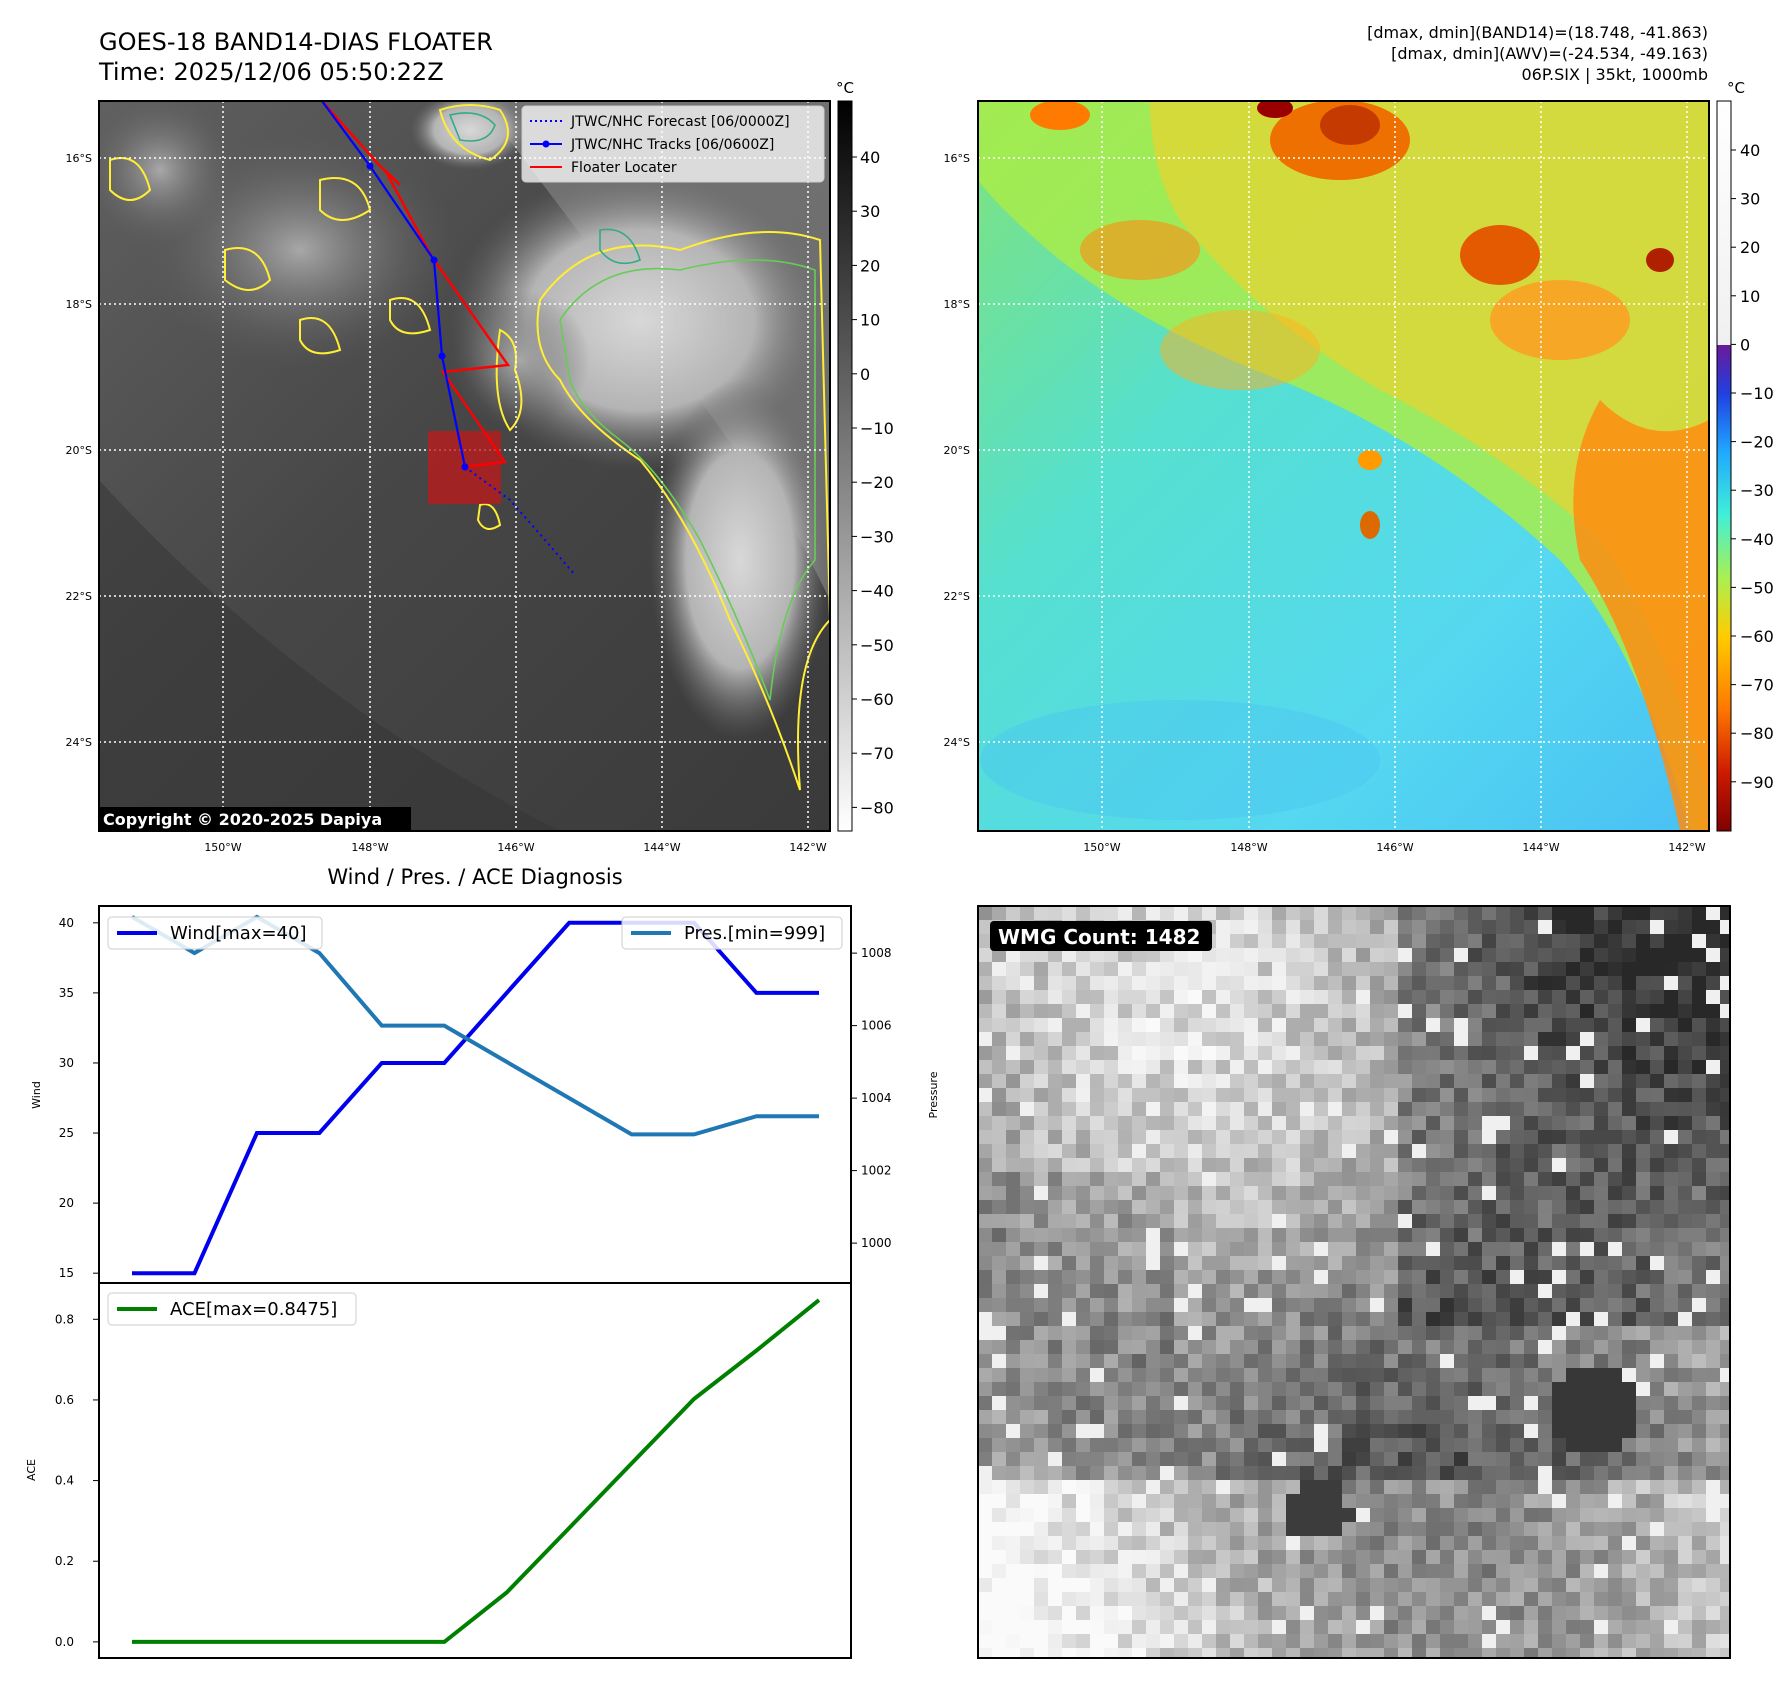 The image size is (1792, 1690). Describe the element at coordinates (877, 428) in the screenshot. I see `ir-colorbar-tick-label: −10` at that location.